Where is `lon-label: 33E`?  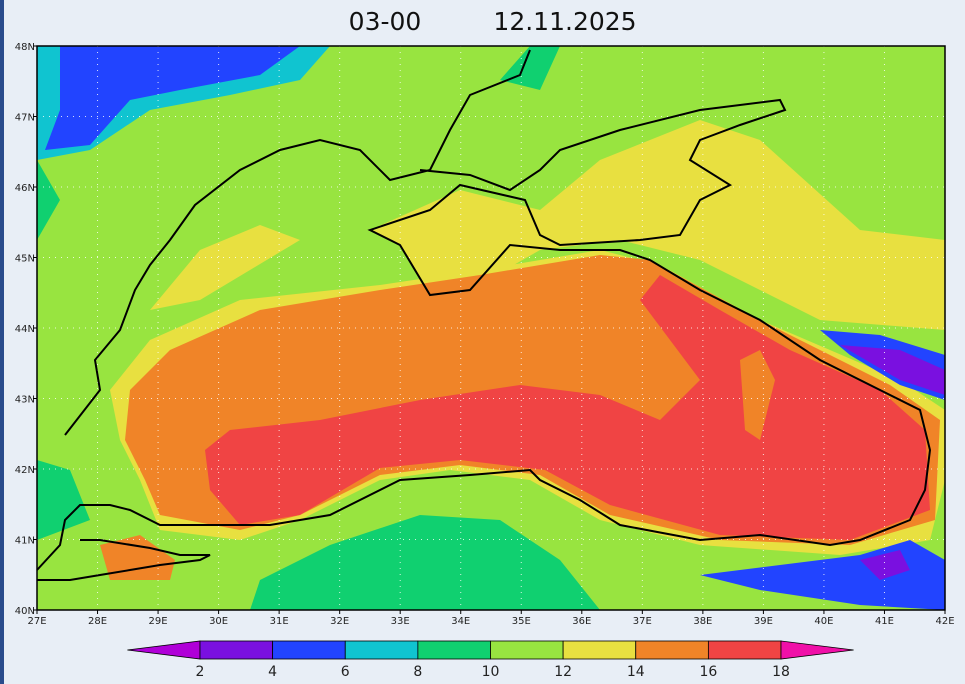
lon-label: 33E is located at coordinates (400, 621).